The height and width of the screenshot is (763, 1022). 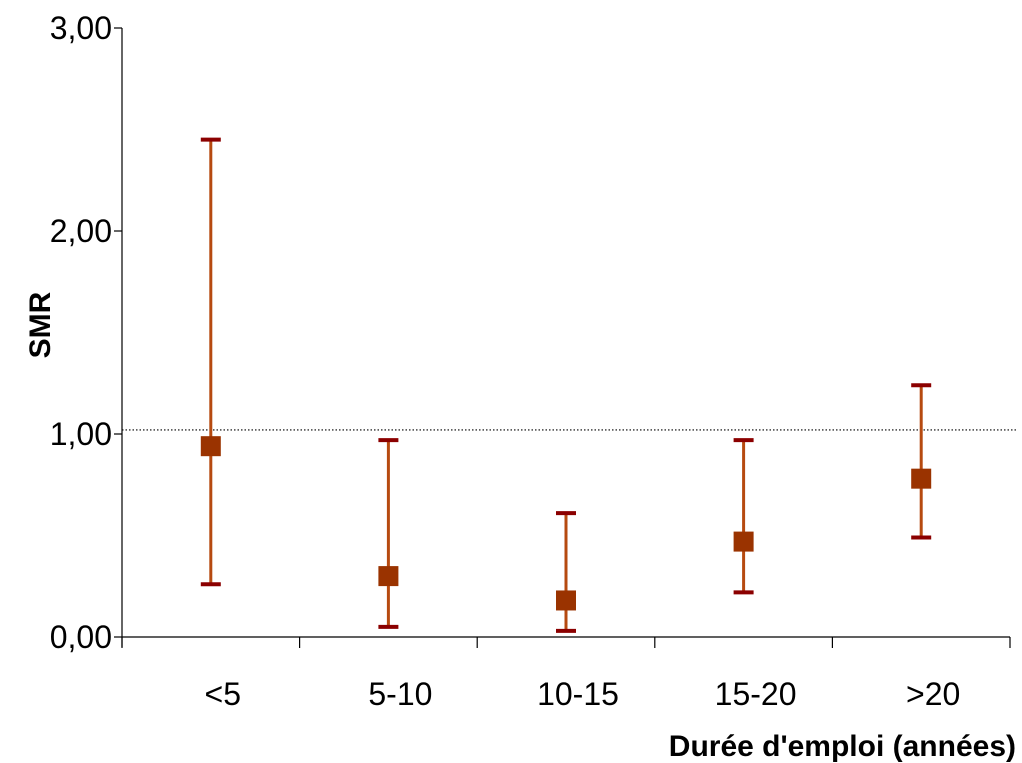 What do you see at coordinates (933, 694) in the screenshot?
I see `x-tick-label: >20` at bounding box center [933, 694].